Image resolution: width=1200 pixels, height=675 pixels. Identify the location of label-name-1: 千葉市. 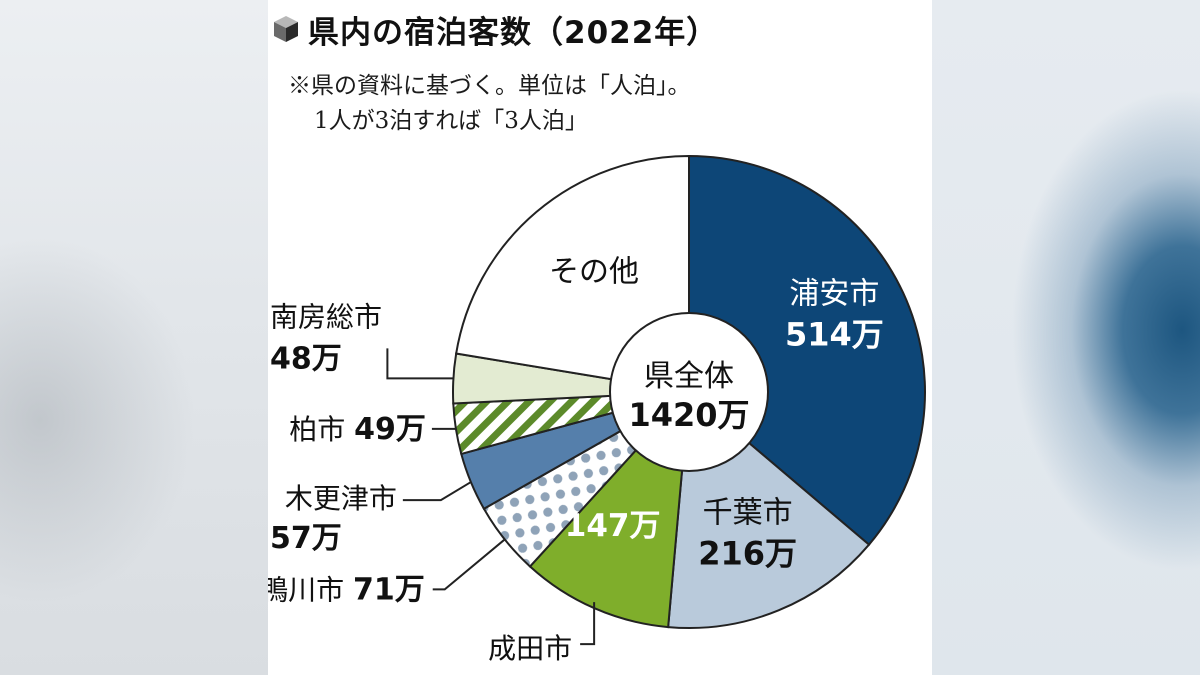
(748, 513).